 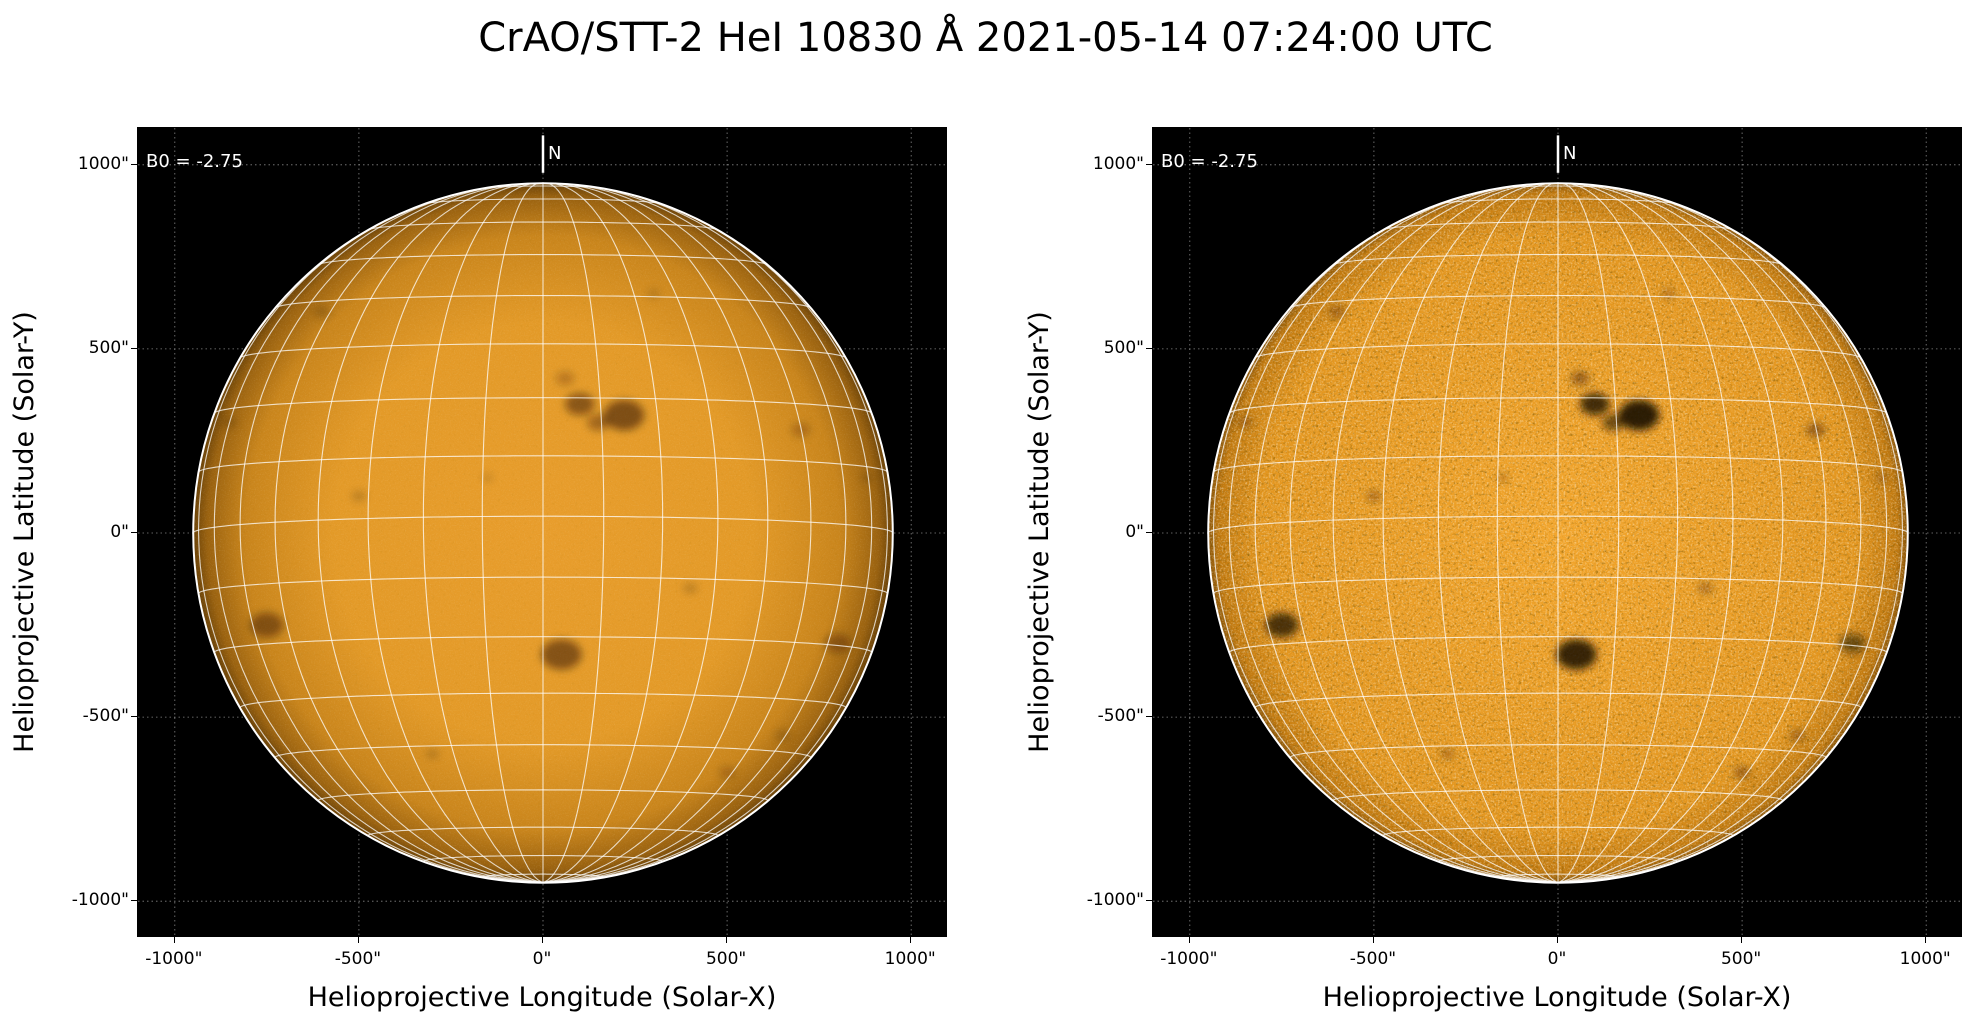 I want to click on y-tick-label: 1000", so click(x=1118, y=163).